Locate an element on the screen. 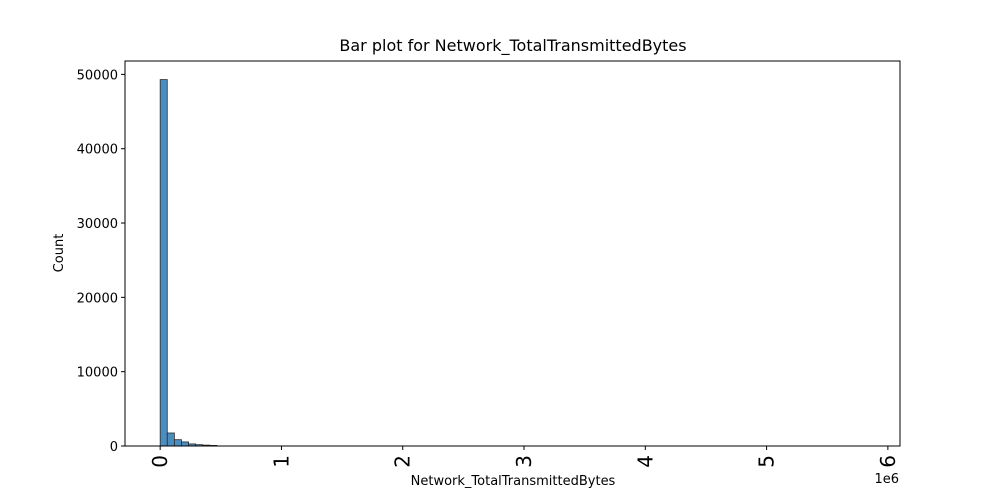 This screenshot has height=500, width=1000. x-axis: 0 1 2 3 4 5 6 is located at coordinates (524, 457).